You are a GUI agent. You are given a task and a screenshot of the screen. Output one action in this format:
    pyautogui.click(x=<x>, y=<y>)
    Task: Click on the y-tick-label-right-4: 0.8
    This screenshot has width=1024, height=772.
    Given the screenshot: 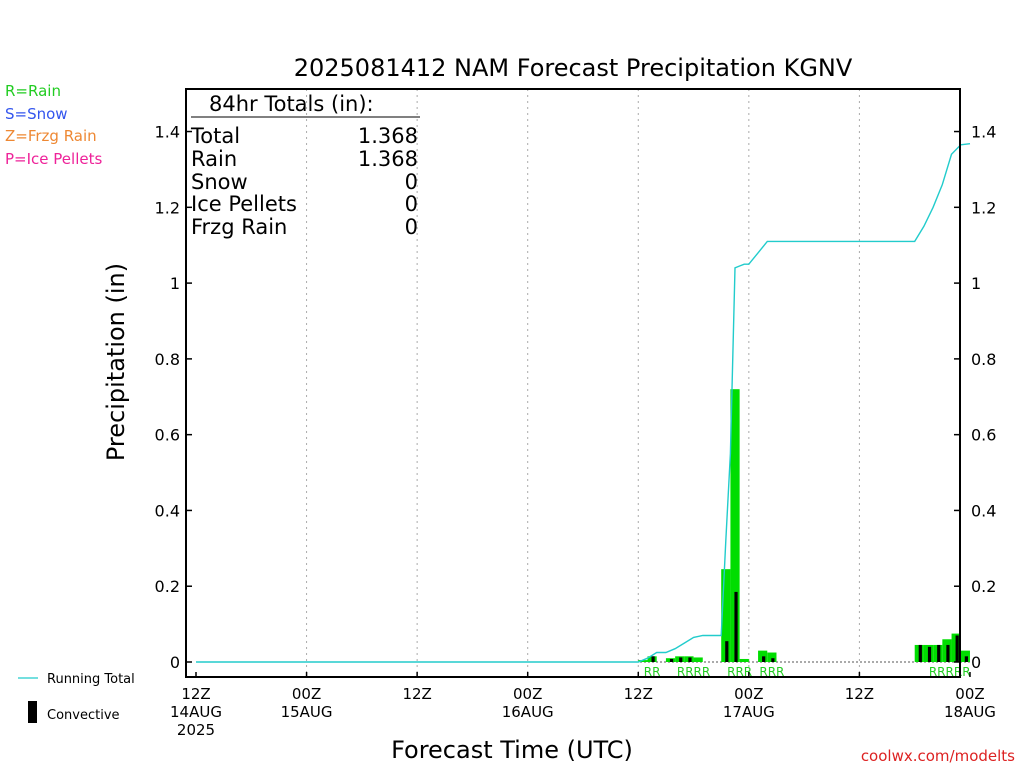 What is the action you would take?
    pyautogui.click(x=983, y=359)
    